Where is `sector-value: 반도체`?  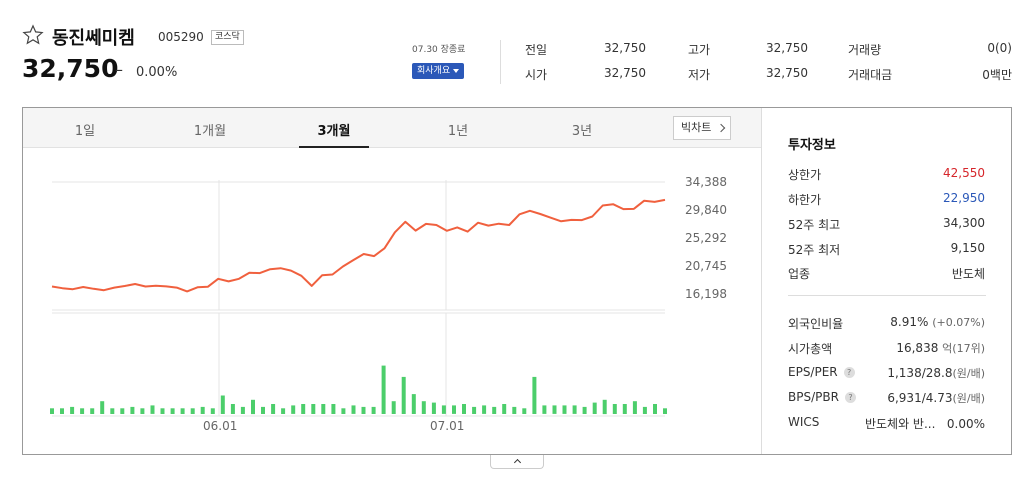
sector-value: 반도체 is located at coordinates (968, 274).